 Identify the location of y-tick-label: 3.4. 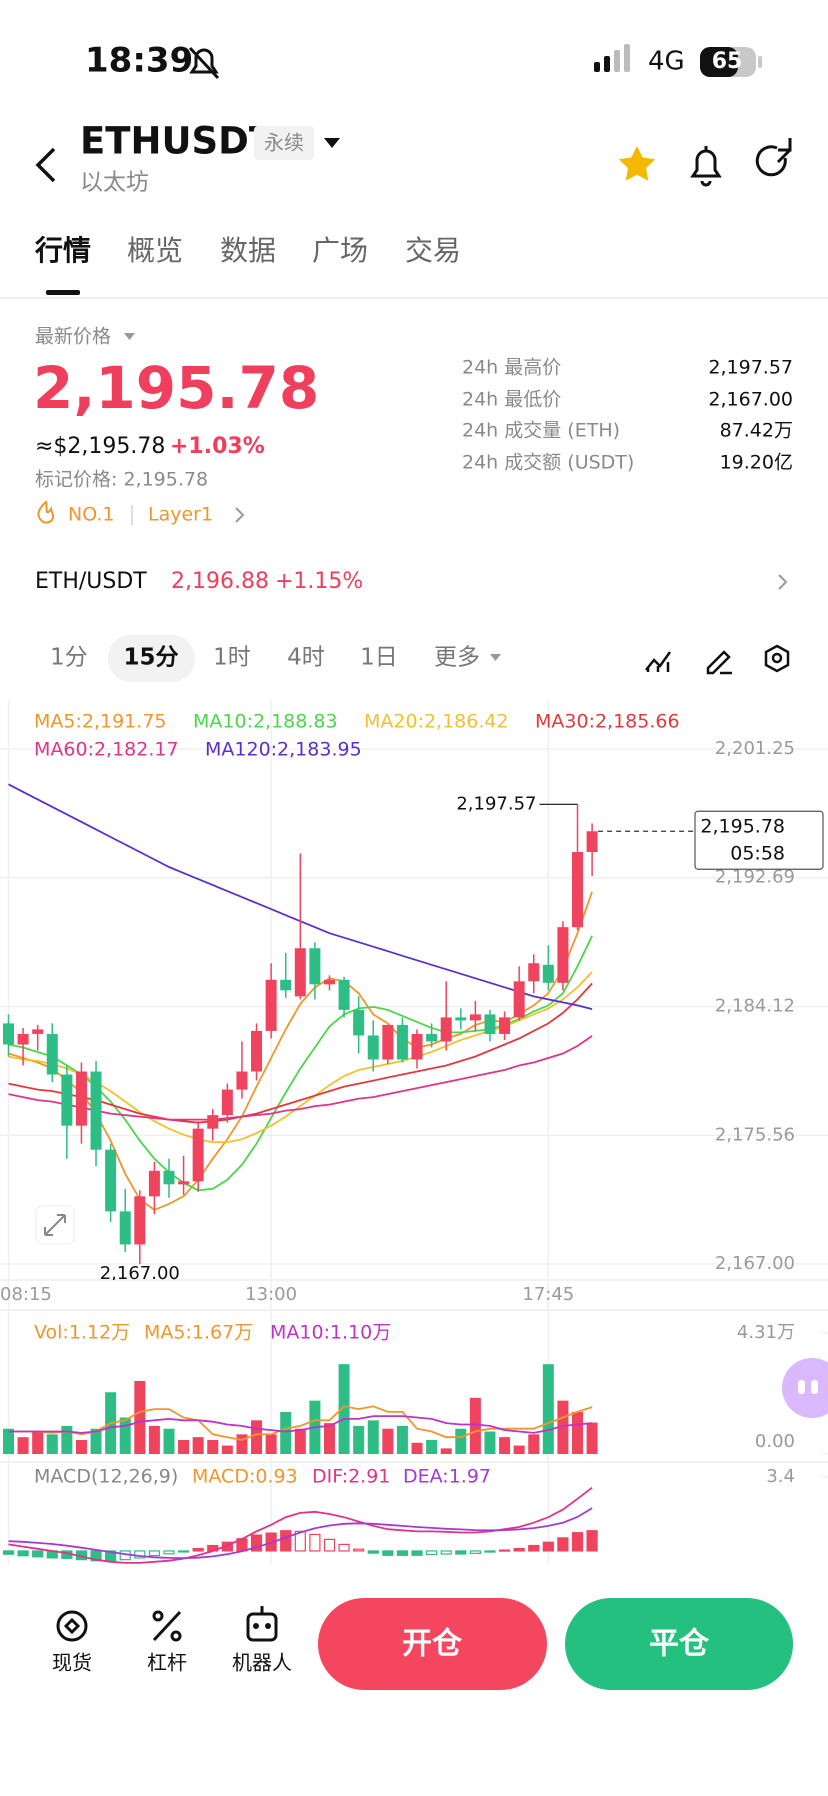
(780, 1476).